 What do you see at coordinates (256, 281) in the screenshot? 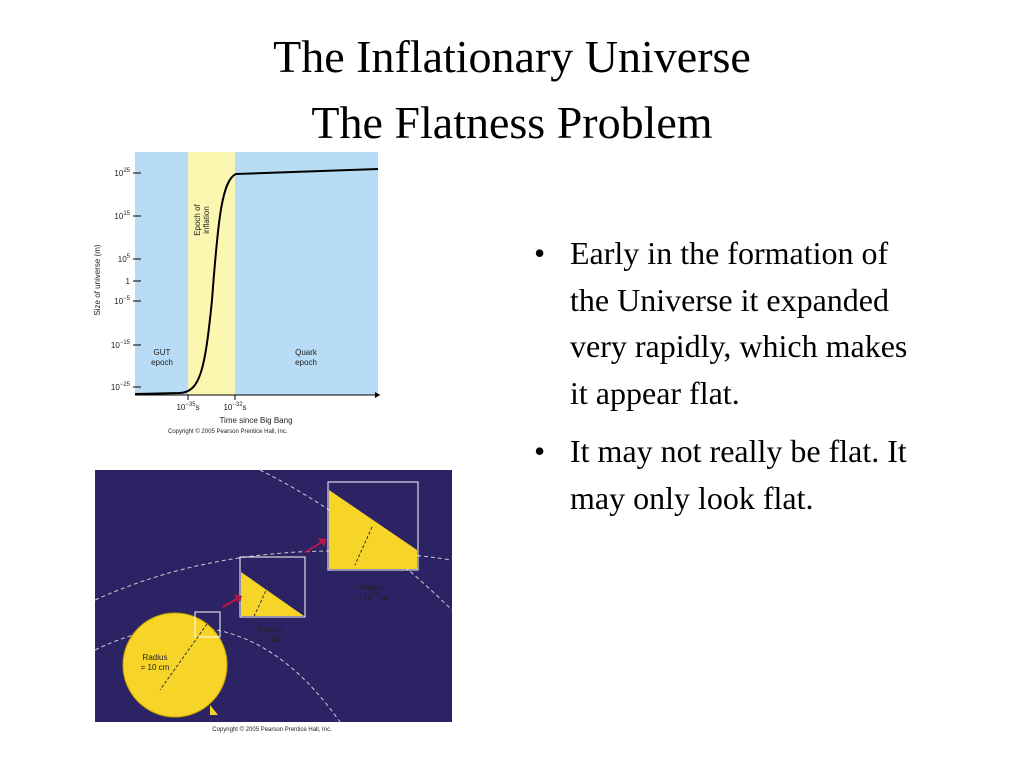
I see `size-curve` at bounding box center [256, 281].